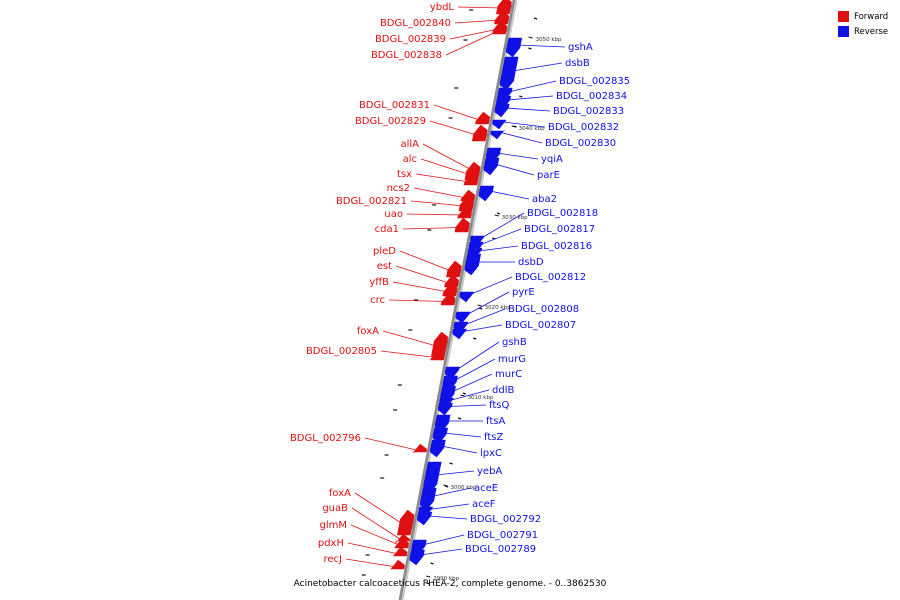 The width and height of the screenshot is (900, 600). Describe the element at coordinates (410, 39) in the screenshot. I see `forward-gene-label: BDGL_002839` at that location.